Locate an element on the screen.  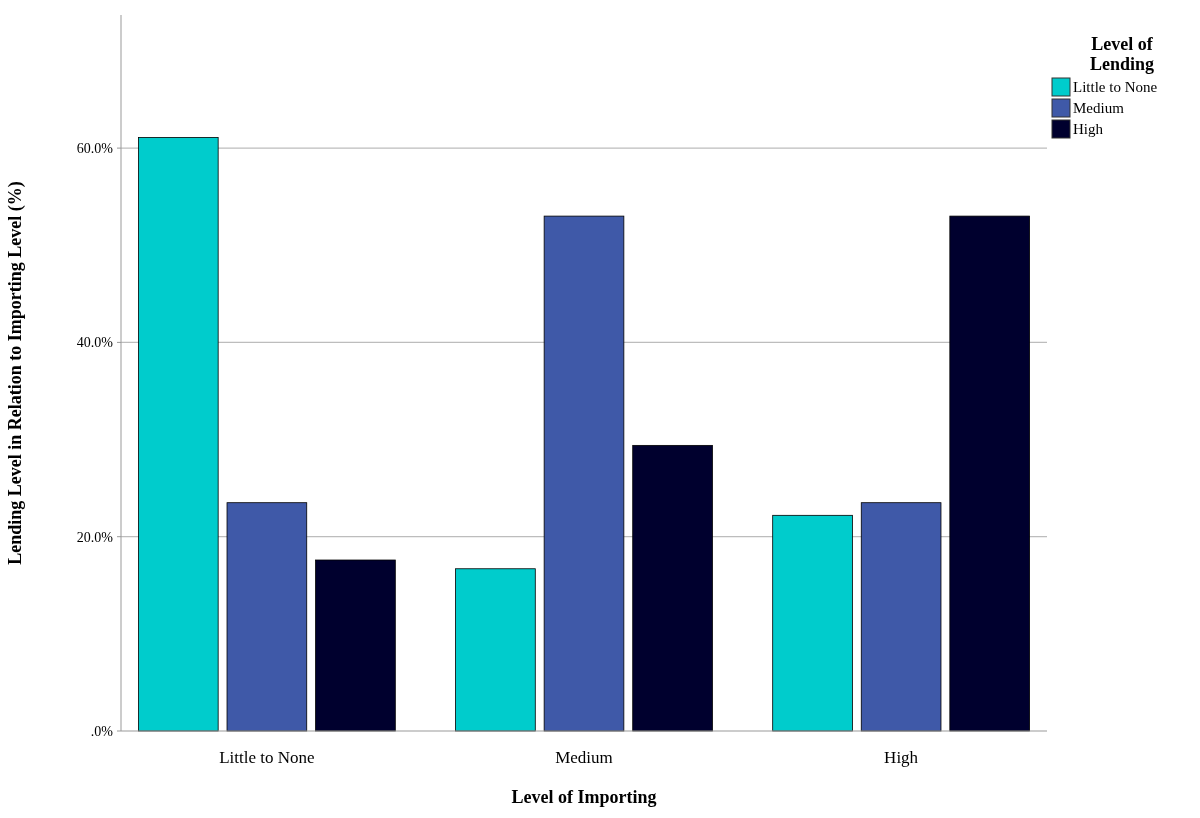
legend-label: High is located at coordinates (1088, 129).